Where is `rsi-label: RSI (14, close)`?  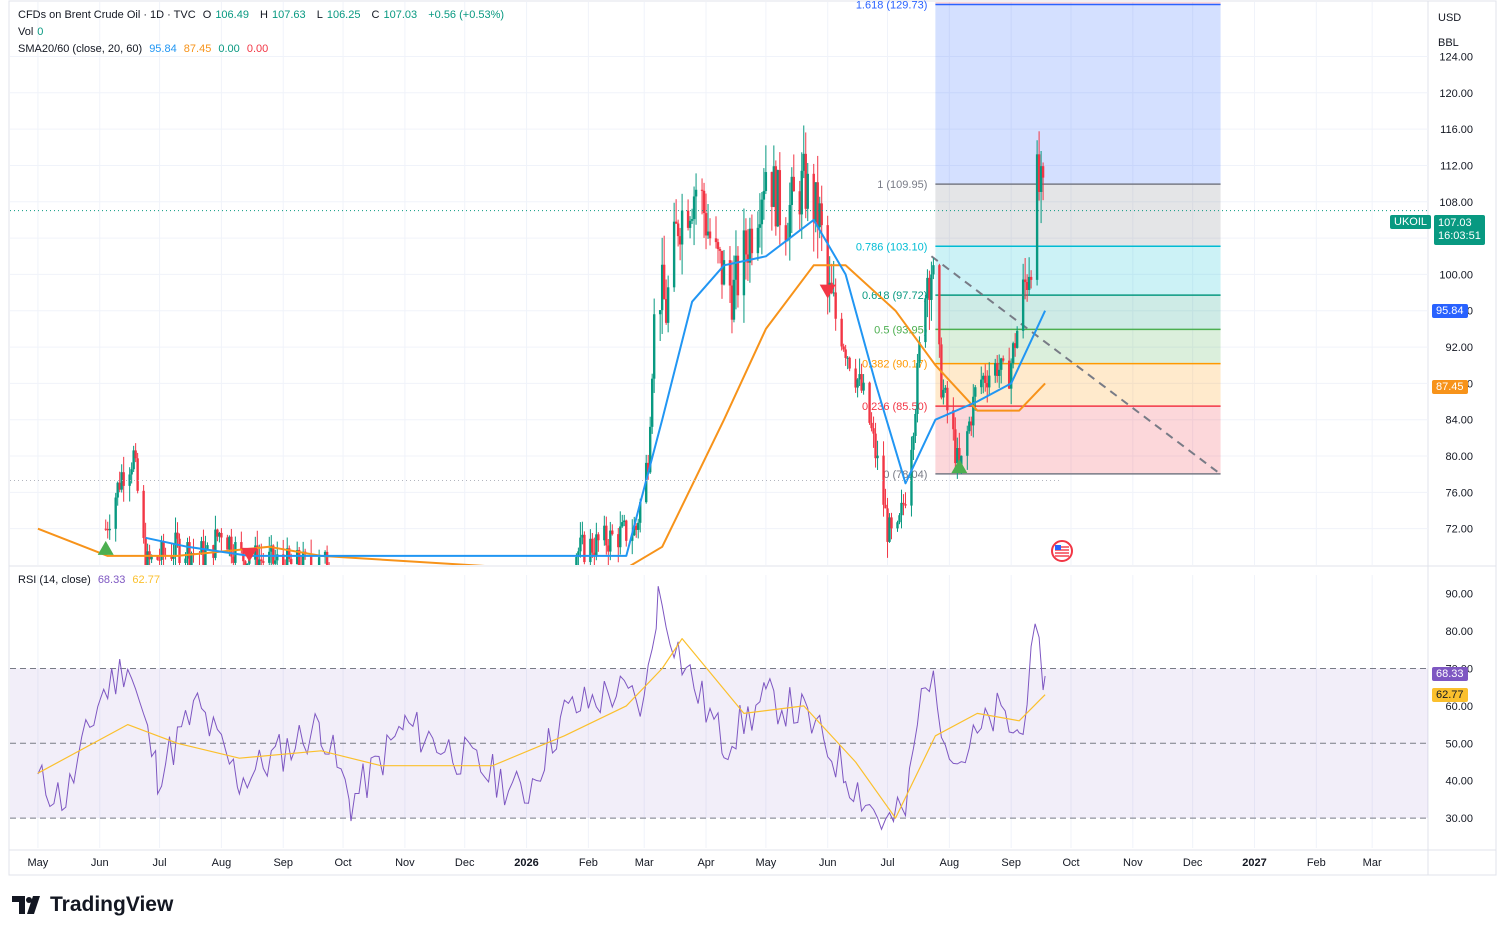 rsi-label: RSI (14, close) is located at coordinates (54, 580).